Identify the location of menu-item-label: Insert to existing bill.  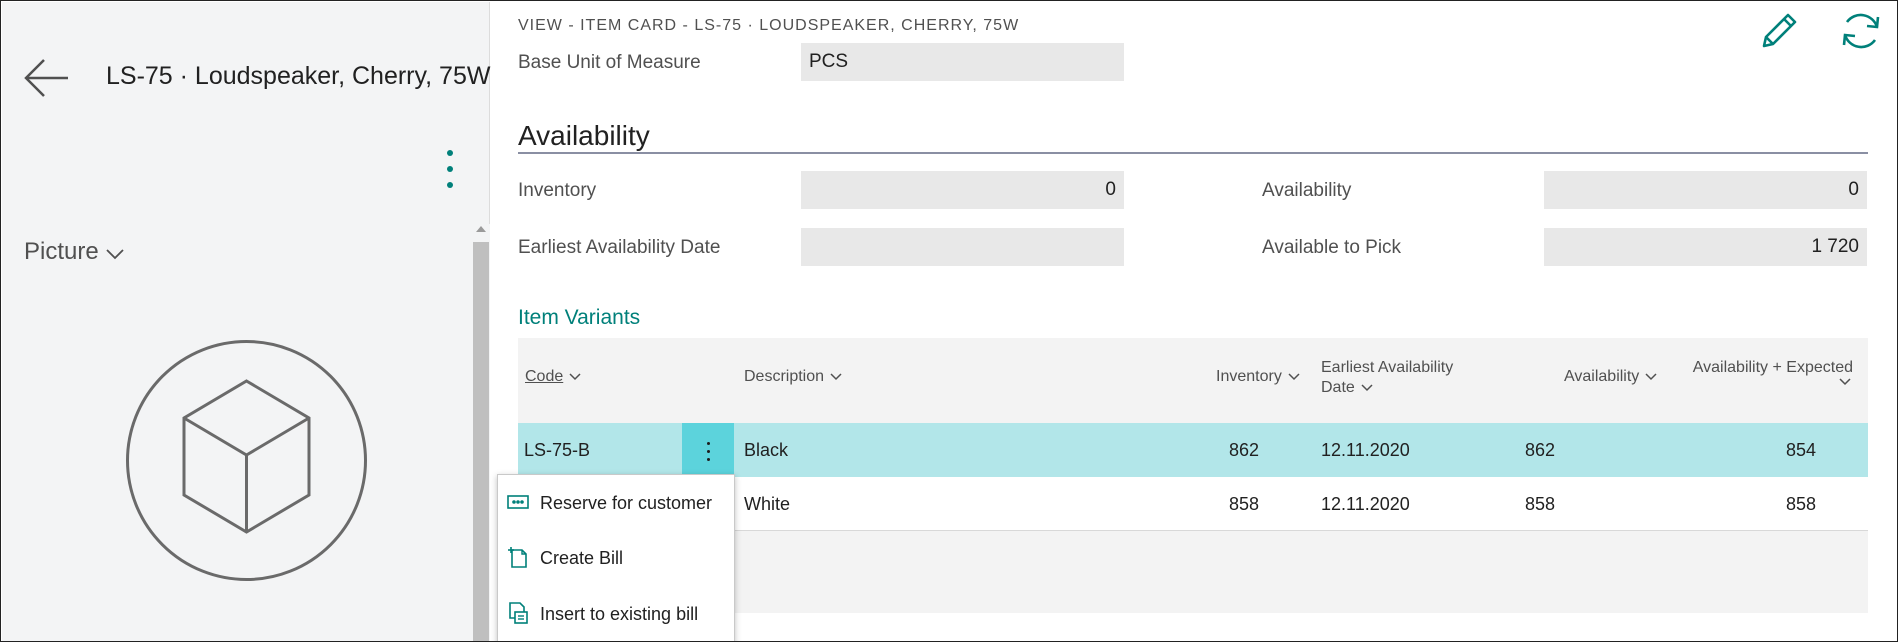
(619, 613).